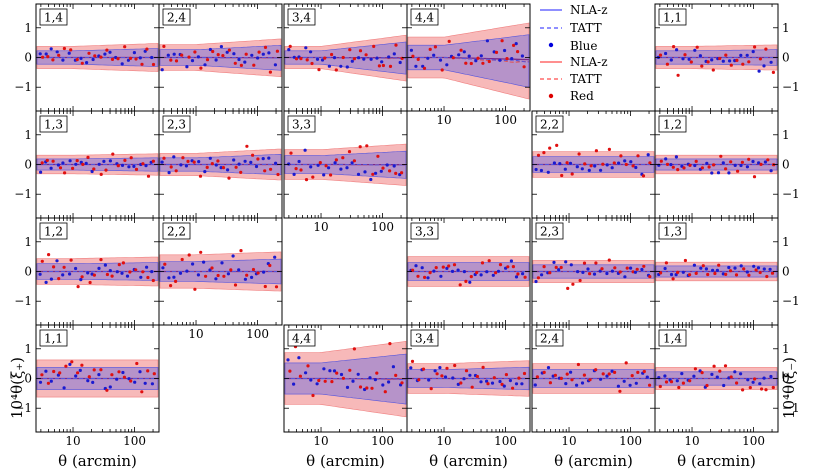 Image resolution: width=814 pixels, height=472 pixels. I want to click on blue-tatt-line, so click(220, 57).